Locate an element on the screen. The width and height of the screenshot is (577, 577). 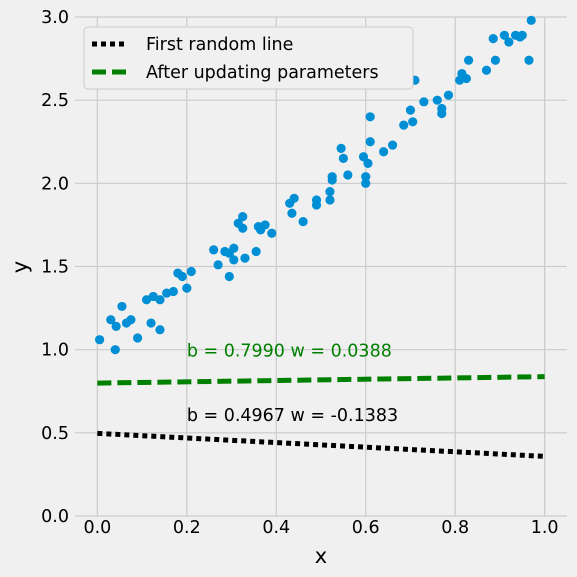
y-tick-label: 1.0 is located at coordinates (55, 351).